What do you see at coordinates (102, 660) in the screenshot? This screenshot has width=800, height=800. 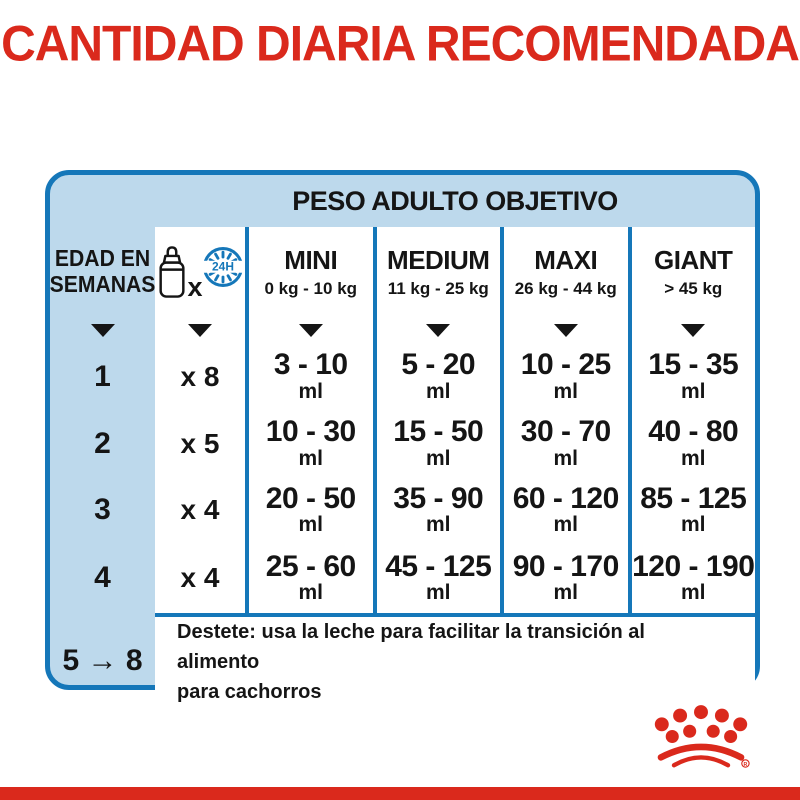 I see `weaning-weeks: 5 → 8` at bounding box center [102, 660].